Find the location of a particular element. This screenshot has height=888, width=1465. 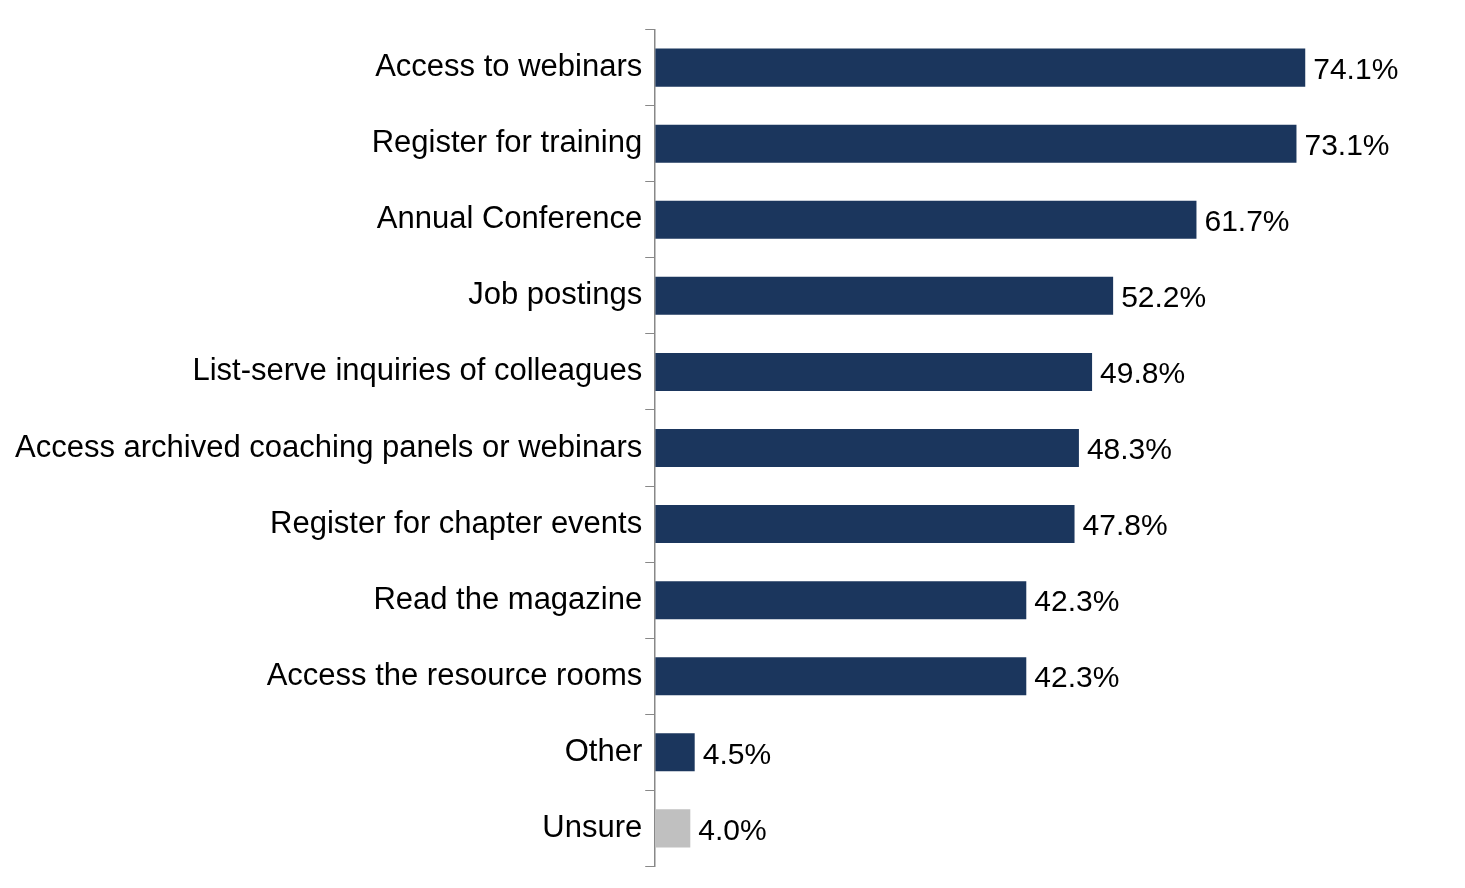

data-label: 47.8% is located at coordinates (1125, 525).